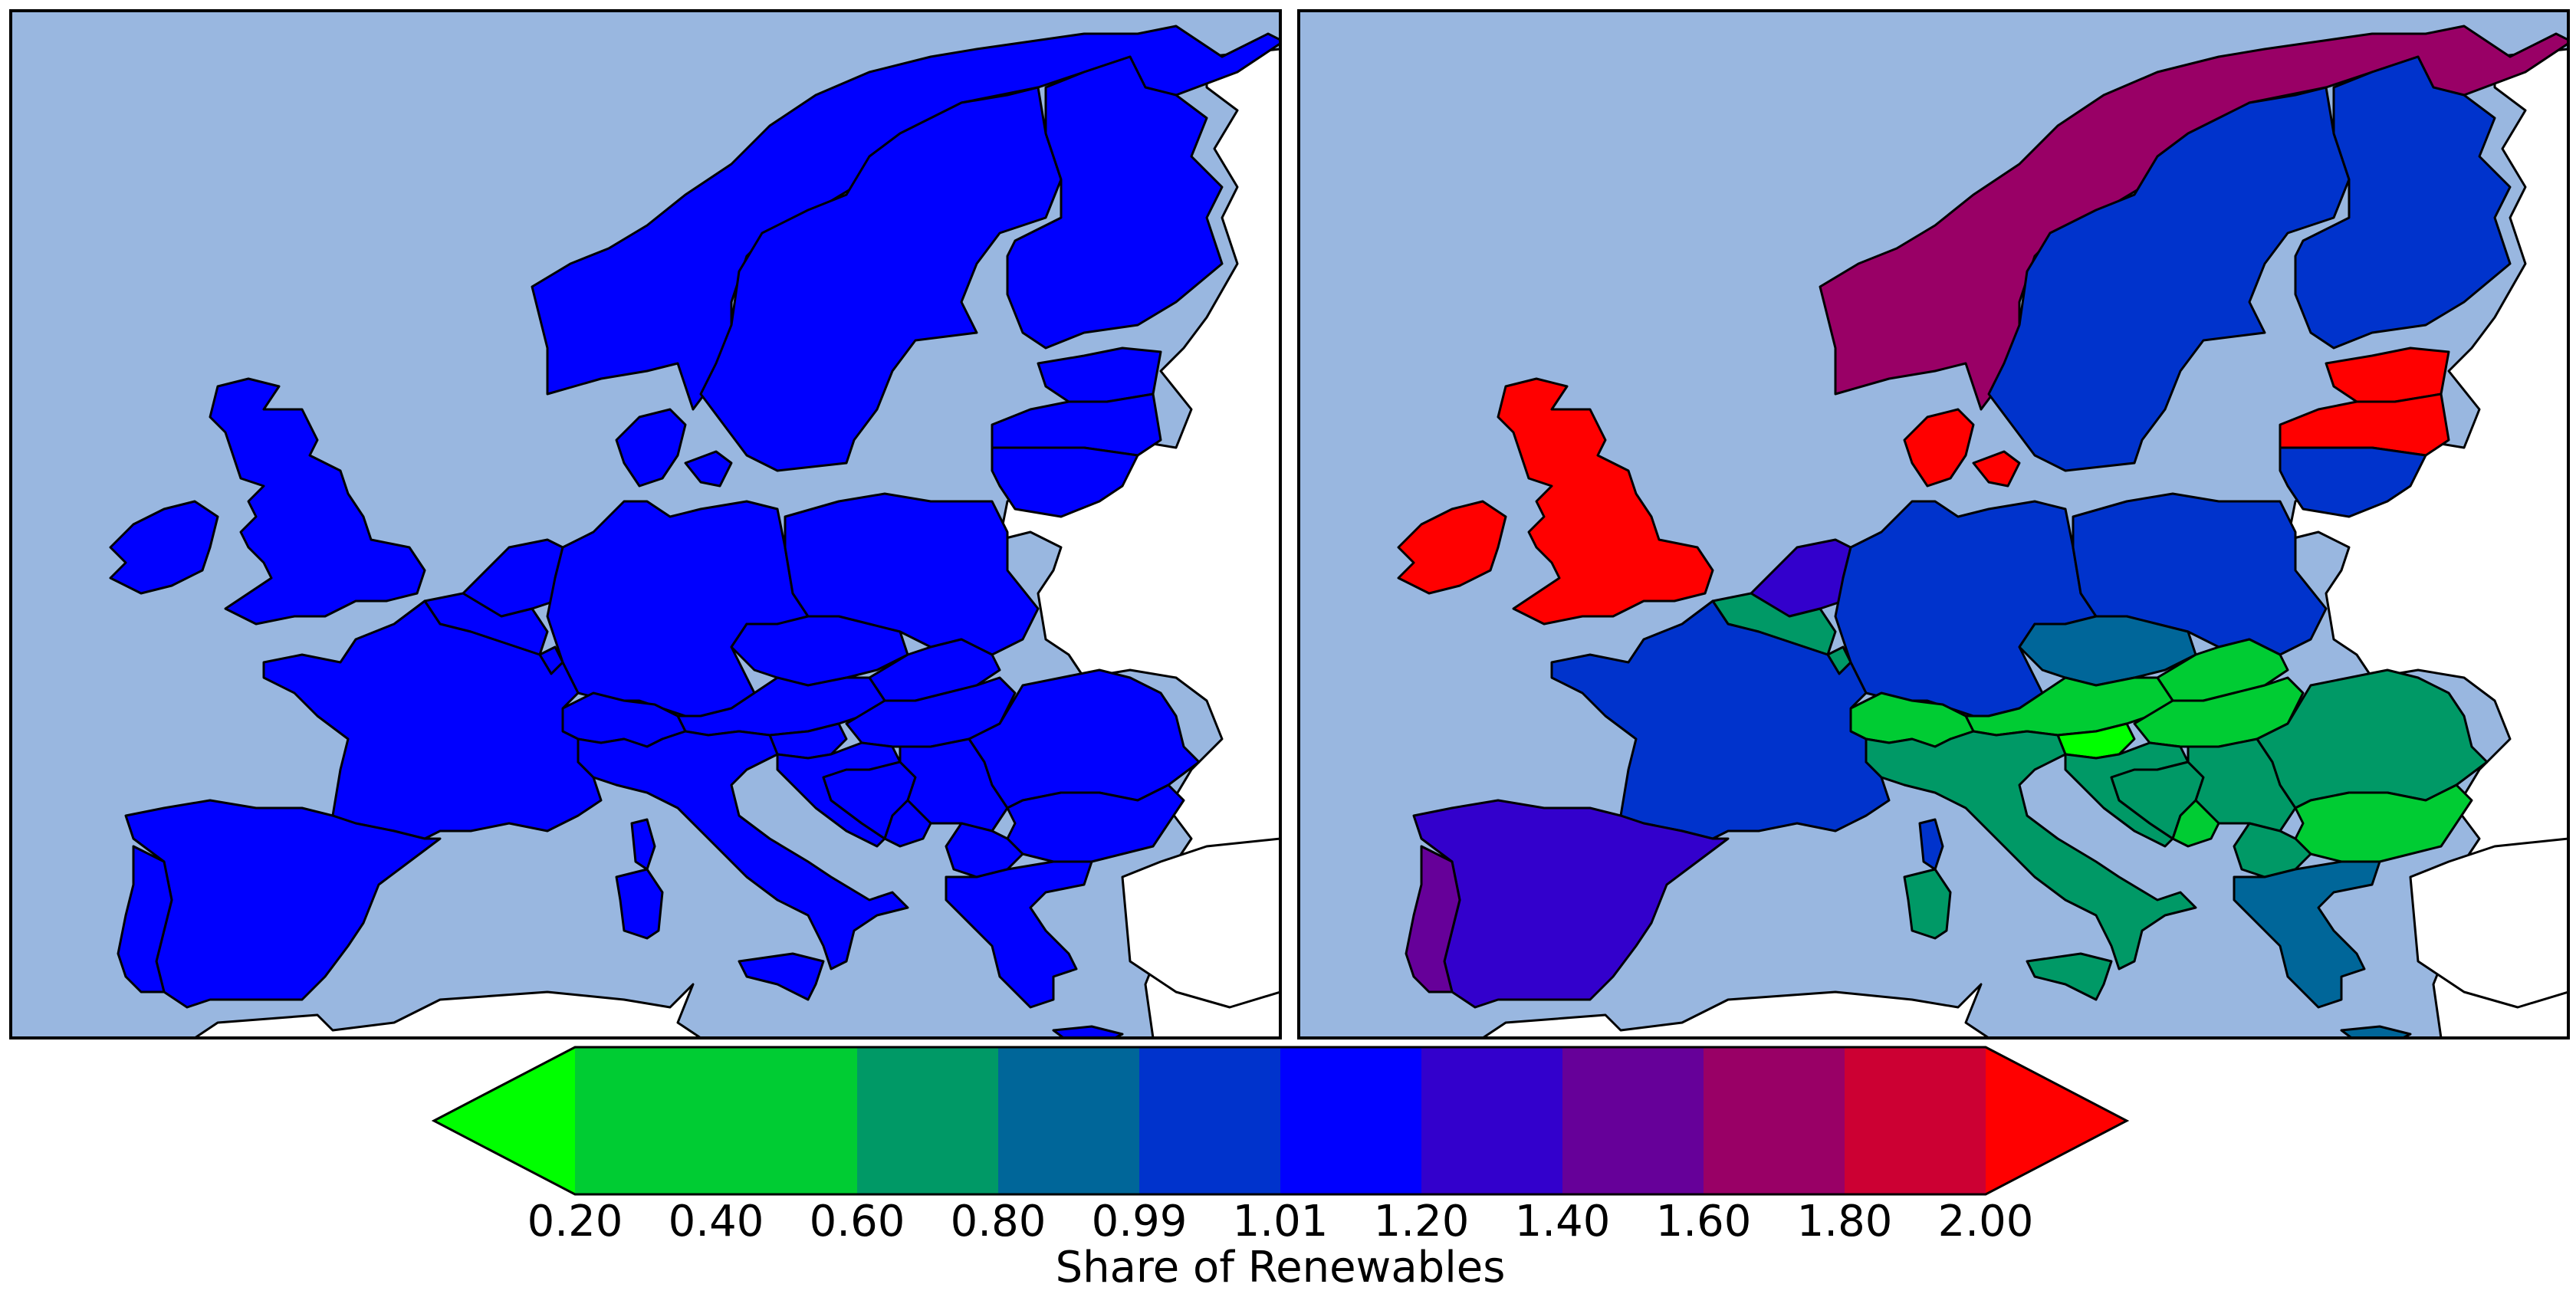 This screenshot has width=2576, height=1294. Describe the element at coordinates (1986, 1221) in the screenshot. I see `colorbar-tick-label: 2.00` at that location.